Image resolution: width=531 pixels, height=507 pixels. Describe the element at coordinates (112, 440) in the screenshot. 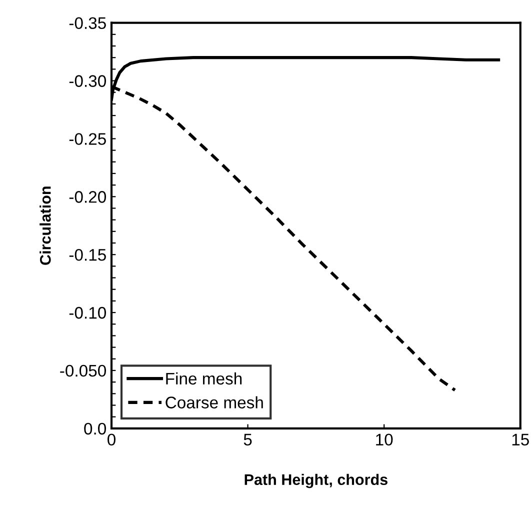

I see `x-tick-label: 0` at that location.